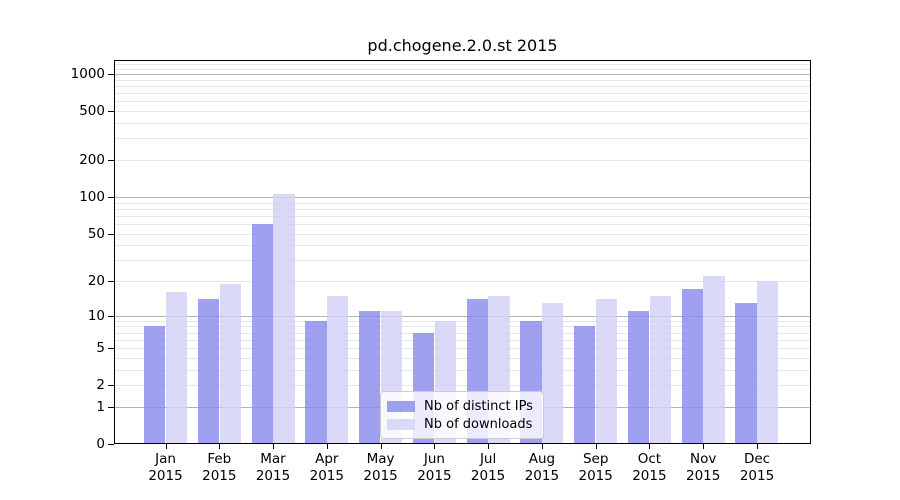 This screenshot has height=500, width=900. What do you see at coordinates (284, 319) in the screenshot?
I see `bar-downloads-mar` at bounding box center [284, 319].